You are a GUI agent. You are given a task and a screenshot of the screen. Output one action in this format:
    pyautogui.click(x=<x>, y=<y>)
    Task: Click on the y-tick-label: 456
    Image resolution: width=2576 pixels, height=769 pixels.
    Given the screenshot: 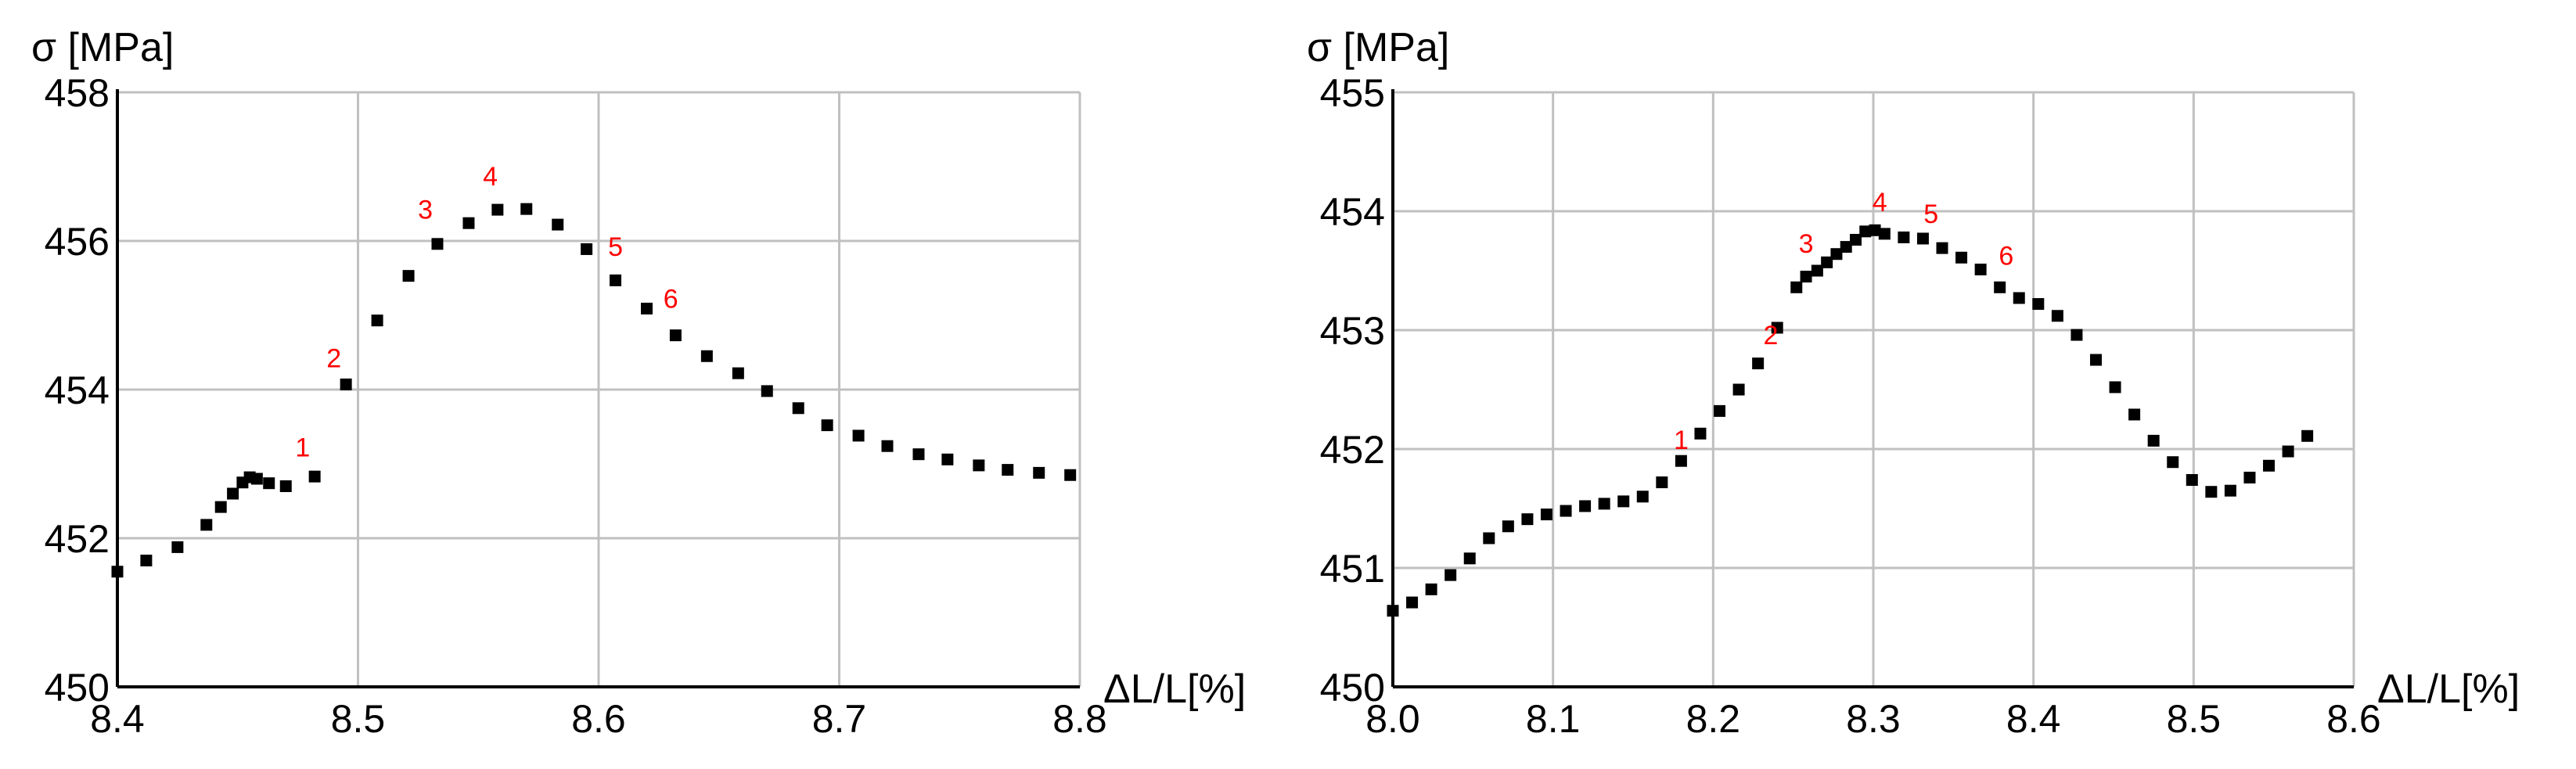 What is the action you would take?
    pyautogui.click(x=77, y=242)
    